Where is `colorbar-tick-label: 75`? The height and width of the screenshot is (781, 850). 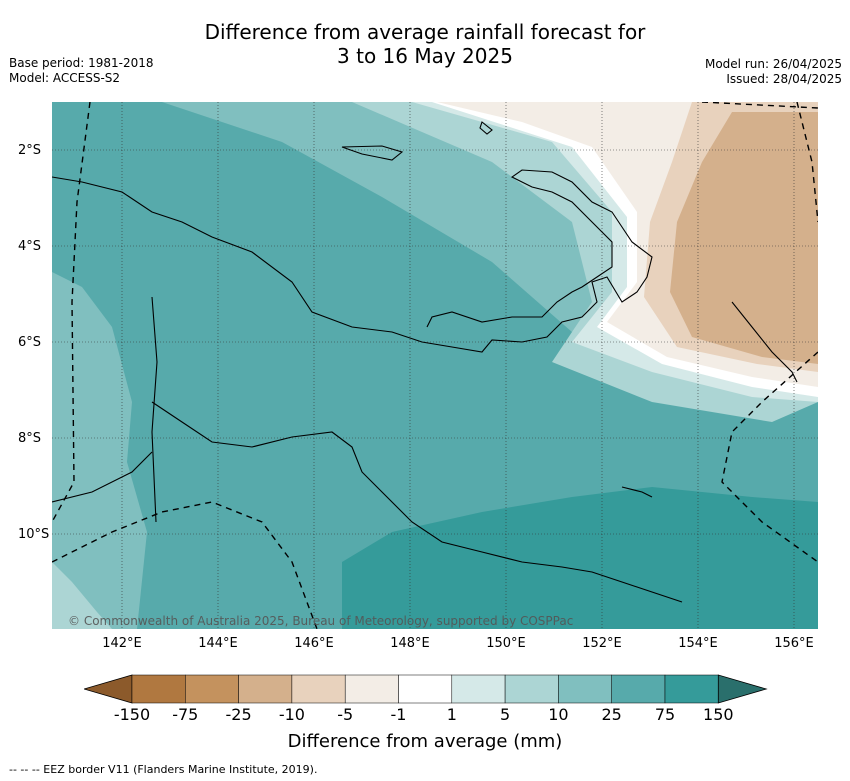 colorbar-tick-label: 75 is located at coordinates (665, 714).